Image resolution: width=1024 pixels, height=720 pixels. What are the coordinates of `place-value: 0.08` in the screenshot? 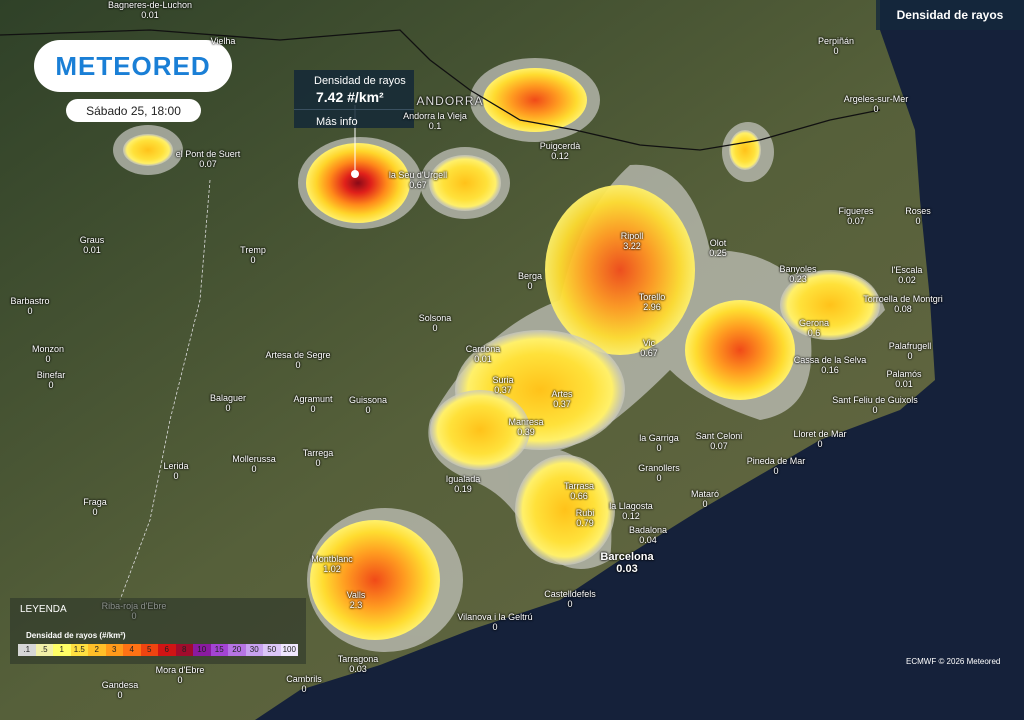 It's located at (903, 309).